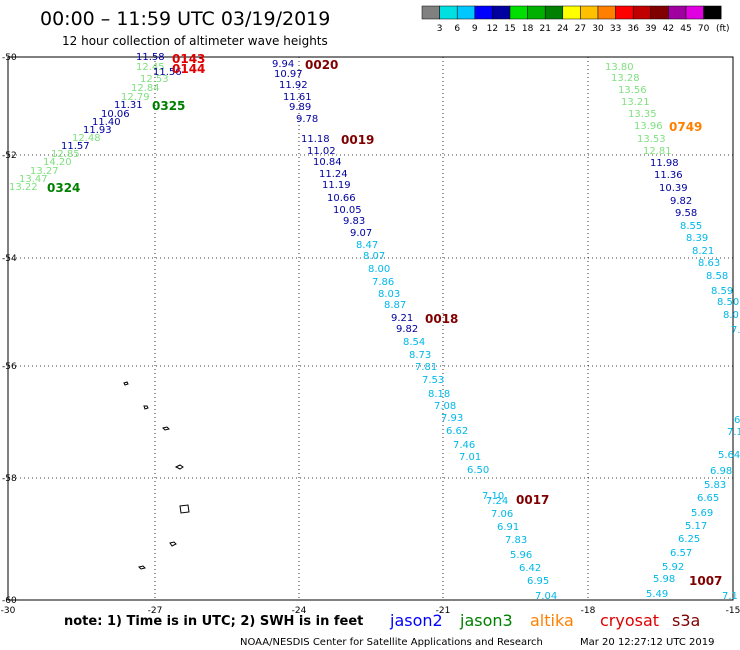  I want to click on pass-time-label: 0020, so click(321, 65).